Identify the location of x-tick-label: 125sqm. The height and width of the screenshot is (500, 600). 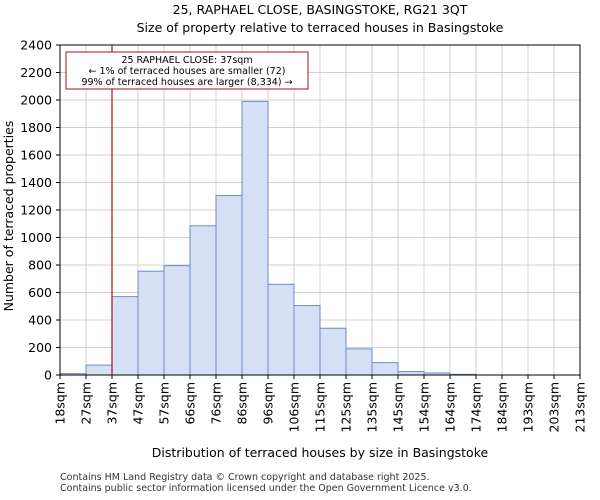
(346, 407).